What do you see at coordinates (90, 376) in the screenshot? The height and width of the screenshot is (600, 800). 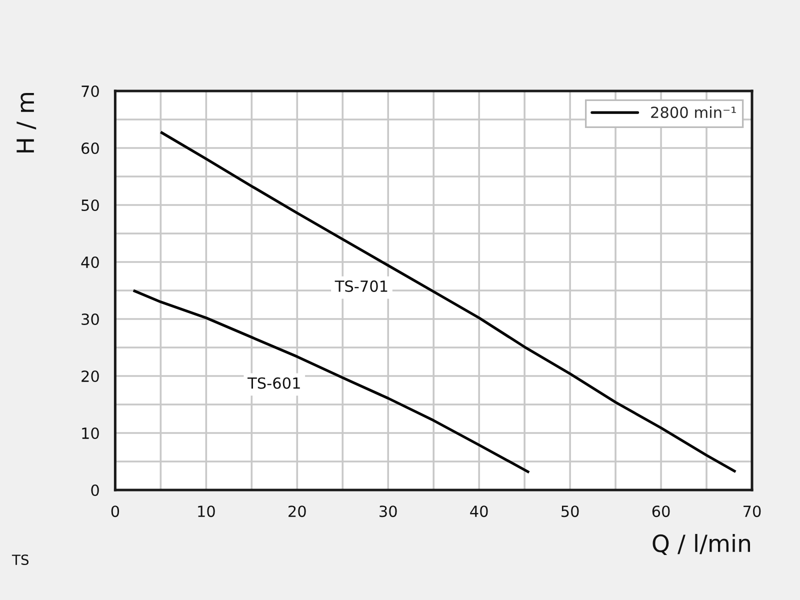 I see `y-tick-label: 20` at bounding box center [90, 376].